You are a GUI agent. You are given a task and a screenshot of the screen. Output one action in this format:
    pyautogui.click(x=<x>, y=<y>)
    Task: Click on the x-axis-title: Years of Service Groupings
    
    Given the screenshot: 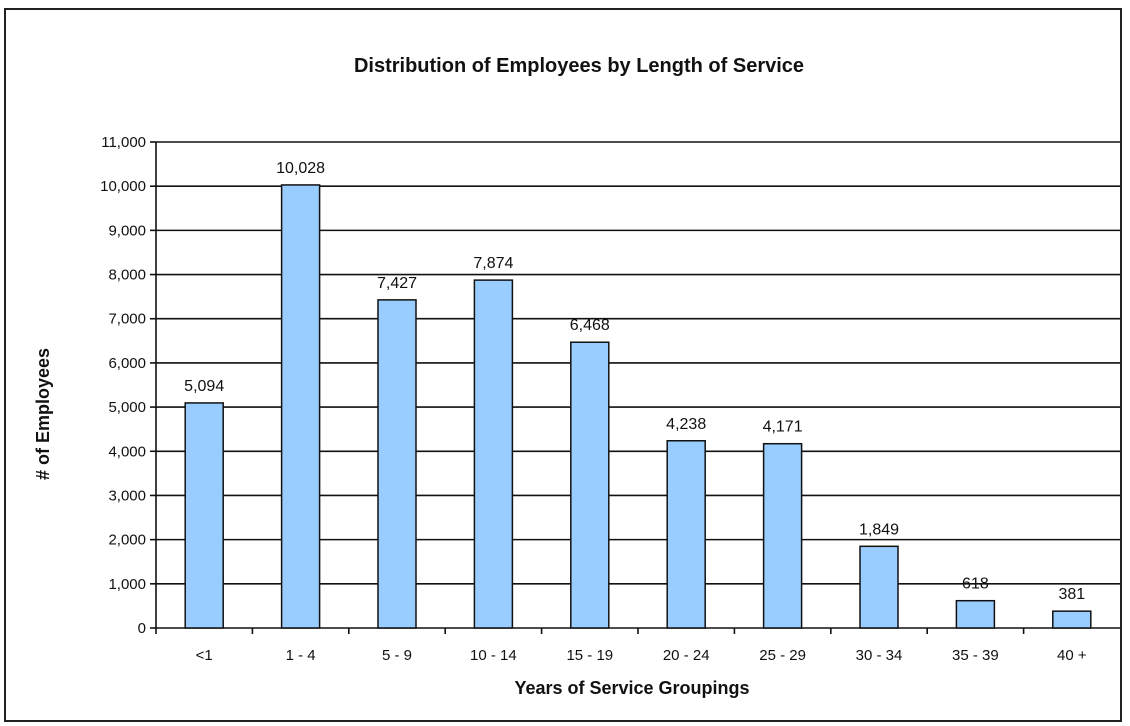 What is the action you would take?
    pyautogui.click(x=631, y=688)
    